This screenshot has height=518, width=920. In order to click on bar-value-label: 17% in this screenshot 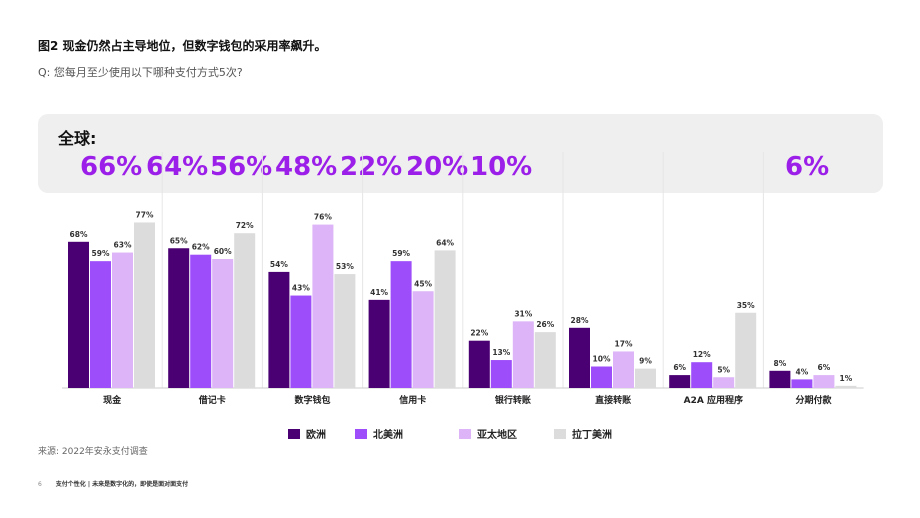, I will do `click(624, 343)`.